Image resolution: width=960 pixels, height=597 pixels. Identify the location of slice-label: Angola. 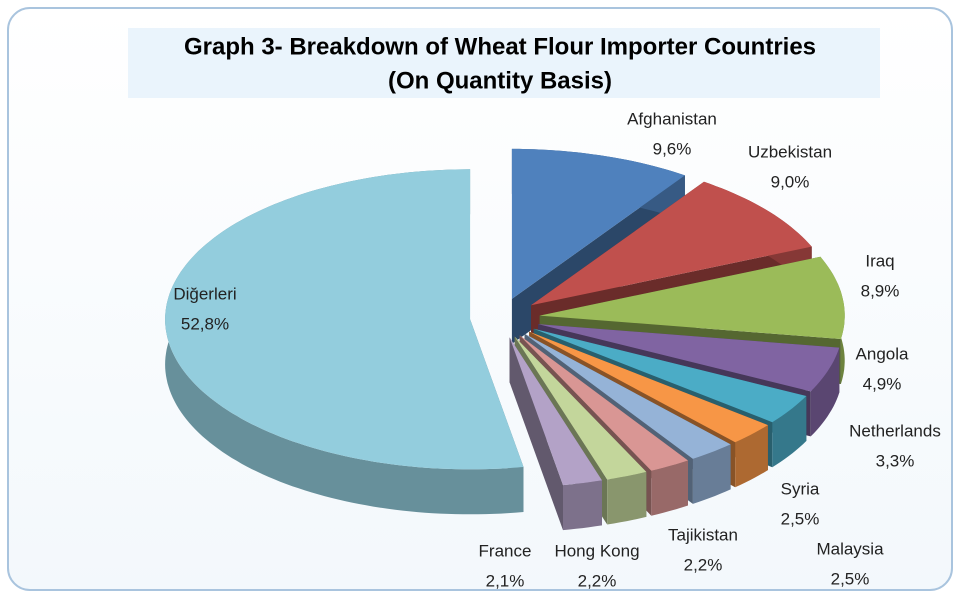
(882, 353).